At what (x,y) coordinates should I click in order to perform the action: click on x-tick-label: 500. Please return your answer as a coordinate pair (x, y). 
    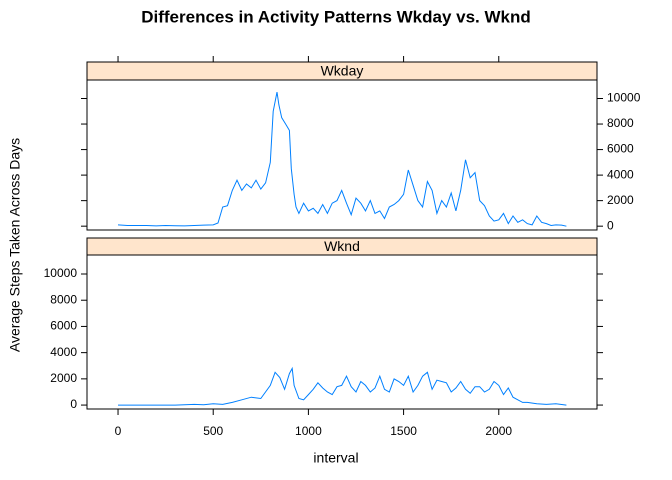
    Looking at the image, I should click on (213, 431).